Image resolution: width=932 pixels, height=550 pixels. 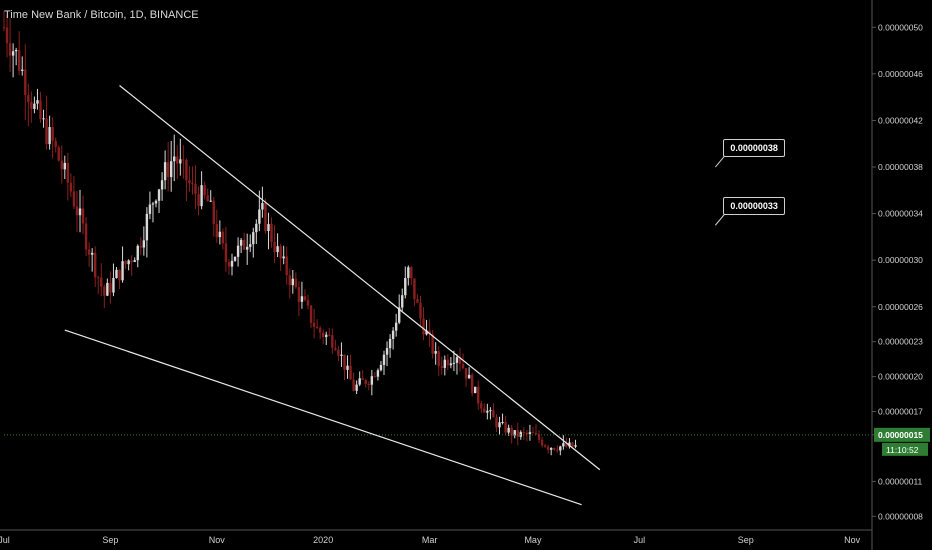 What do you see at coordinates (900, 214) in the screenshot?
I see `price-tick-label: 0.00000034` at bounding box center [900, 214].